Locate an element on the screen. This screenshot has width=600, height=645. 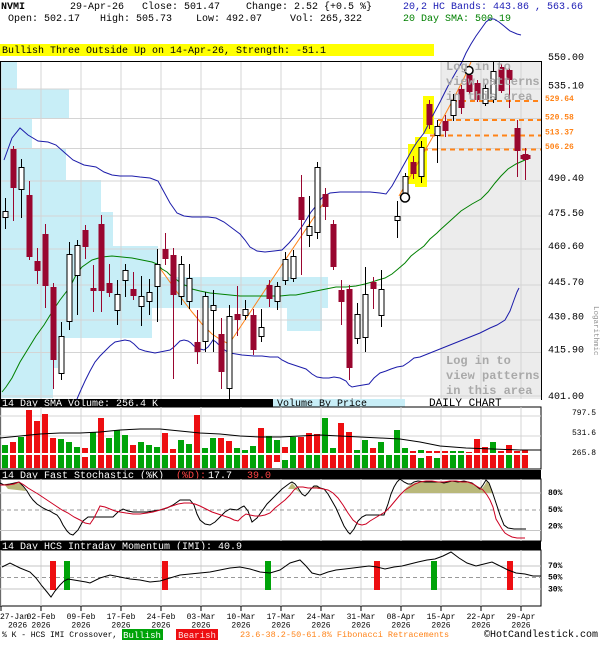
svg-text: Vol: 265,322 is located at coordinates (326, 19).